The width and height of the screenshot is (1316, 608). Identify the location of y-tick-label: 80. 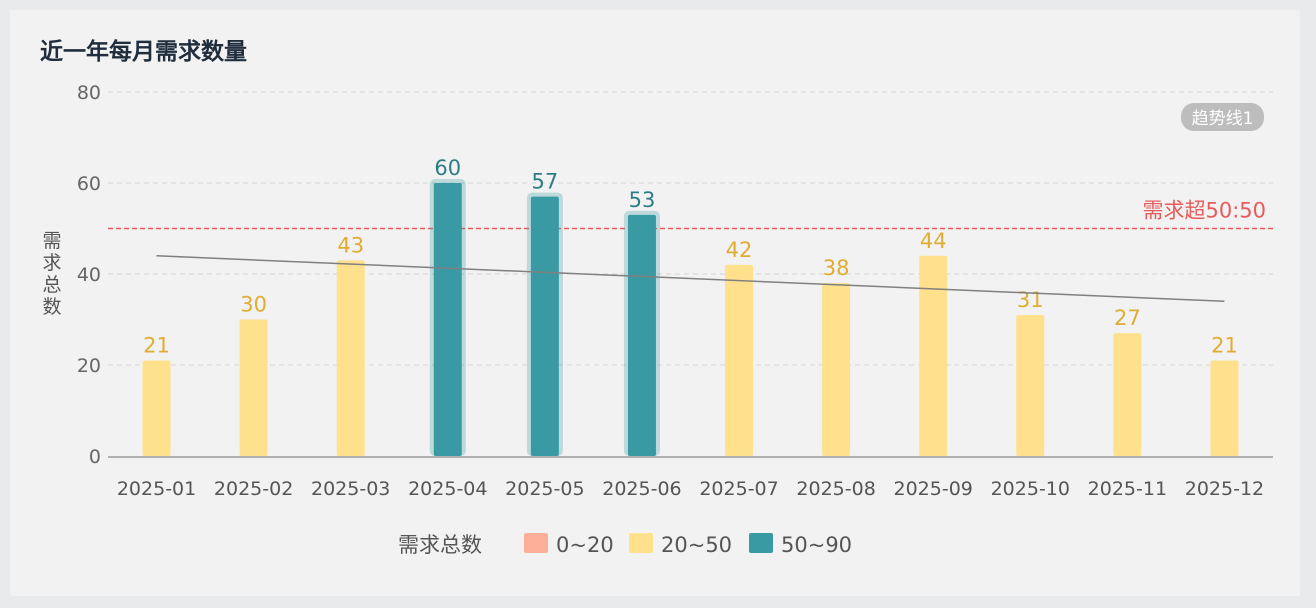
(89, 93).